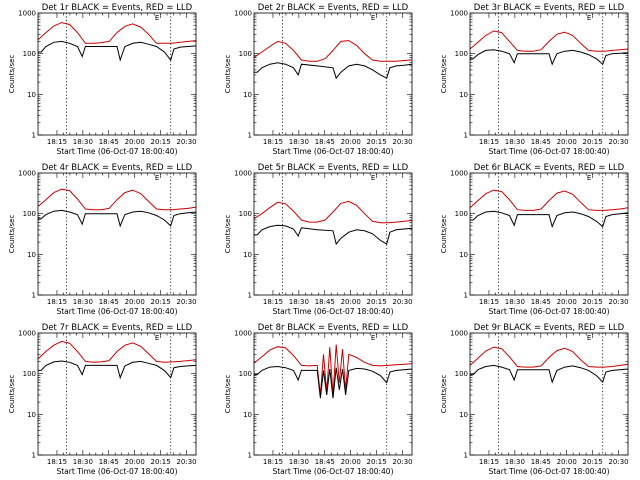 Image resolution: width=640 pixels, height=480 pixels. Describe the element at coordinates (117, 8) in the screenshot. I see `panel-title: Det 1r BLACK = Events, RED = LLD` at that location.